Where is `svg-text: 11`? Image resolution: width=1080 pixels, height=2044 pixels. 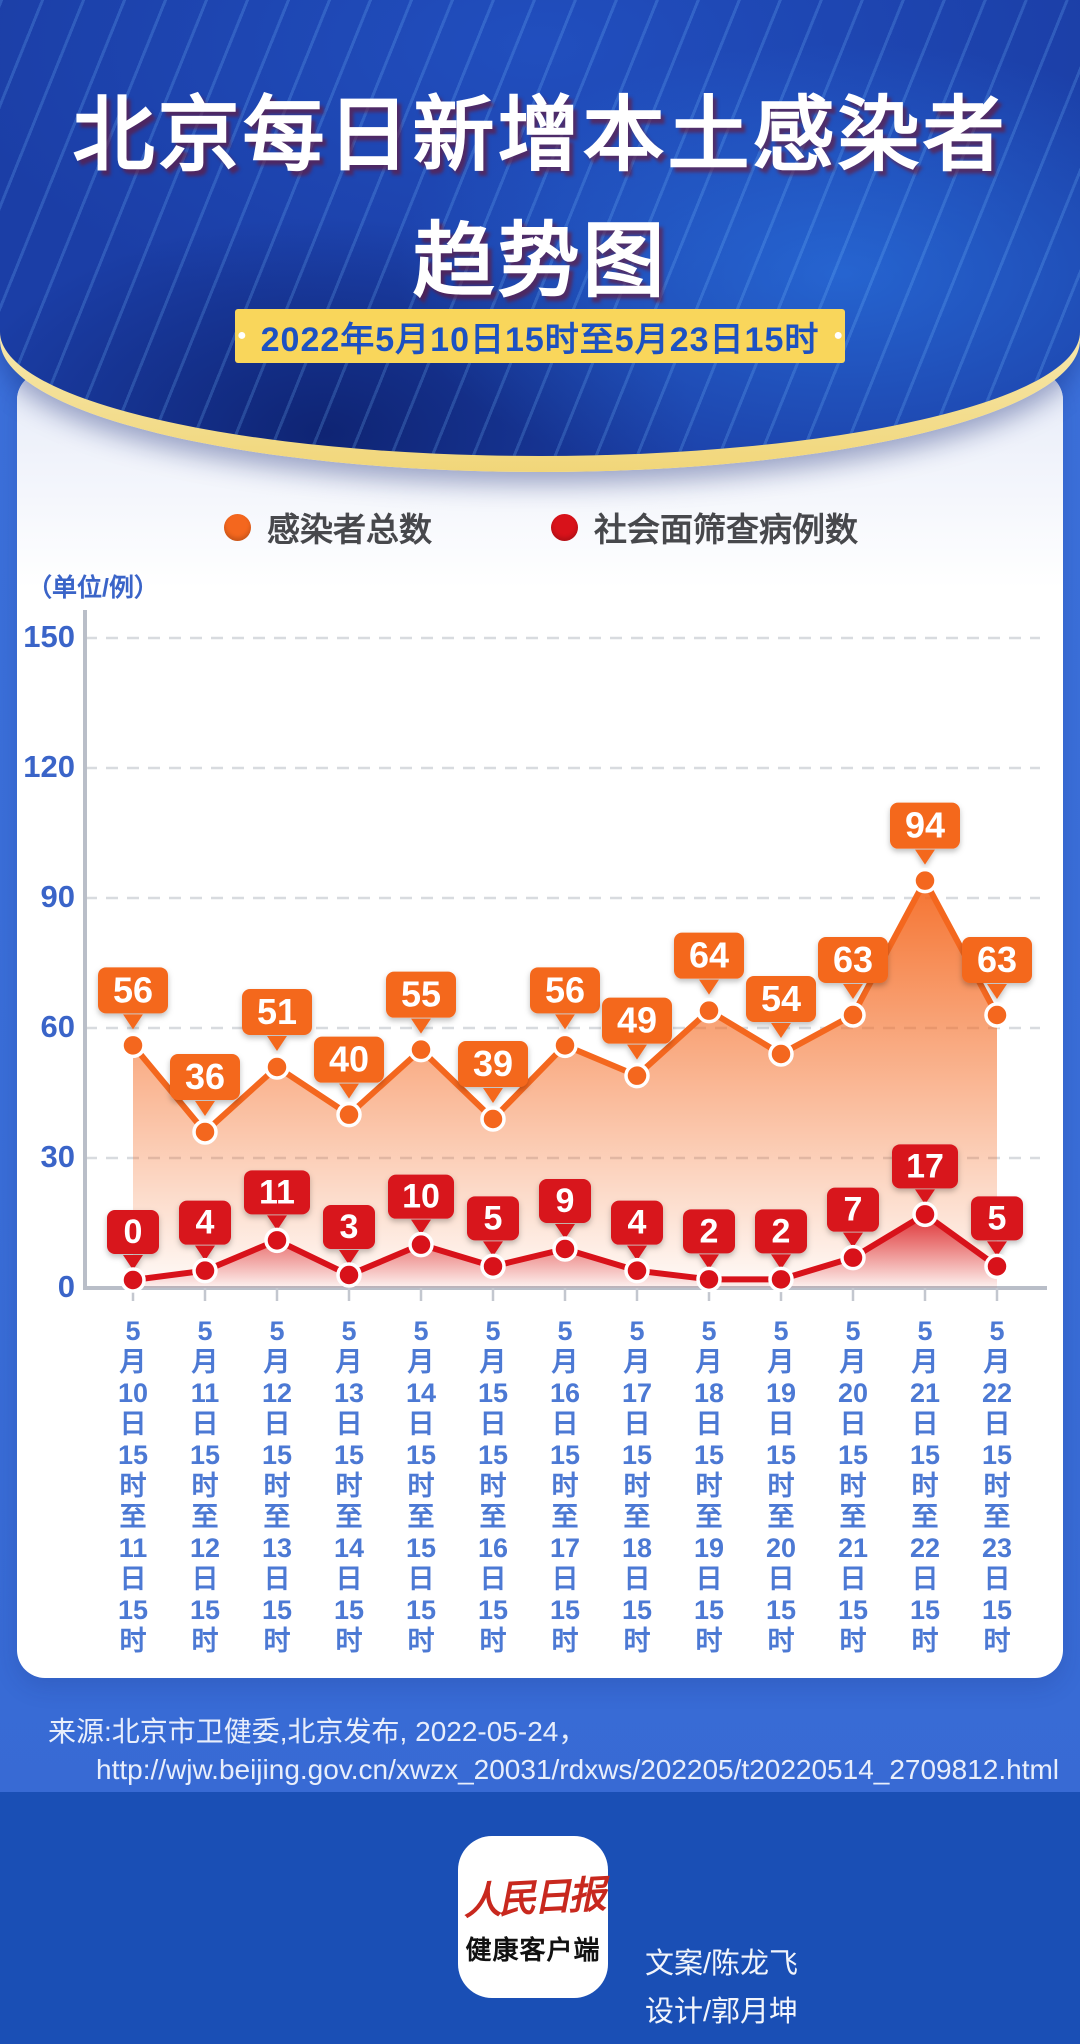 svg-text: 11 is located at coordinates (277, 1192).